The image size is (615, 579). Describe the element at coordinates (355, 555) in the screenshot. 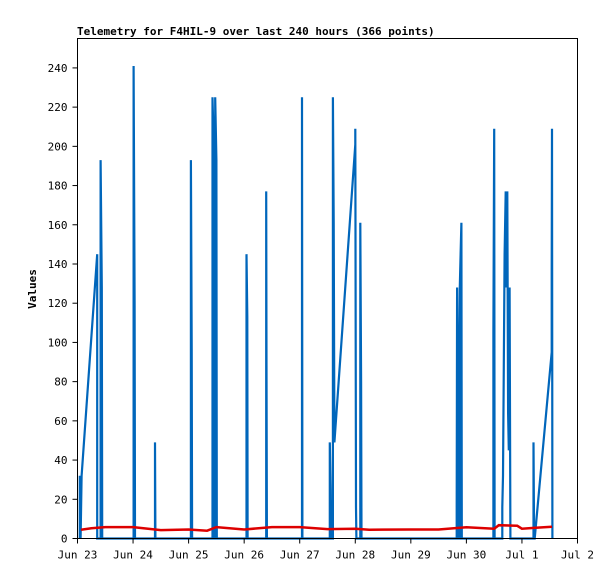

I see `x-tick-label: Jun 28` at that location.